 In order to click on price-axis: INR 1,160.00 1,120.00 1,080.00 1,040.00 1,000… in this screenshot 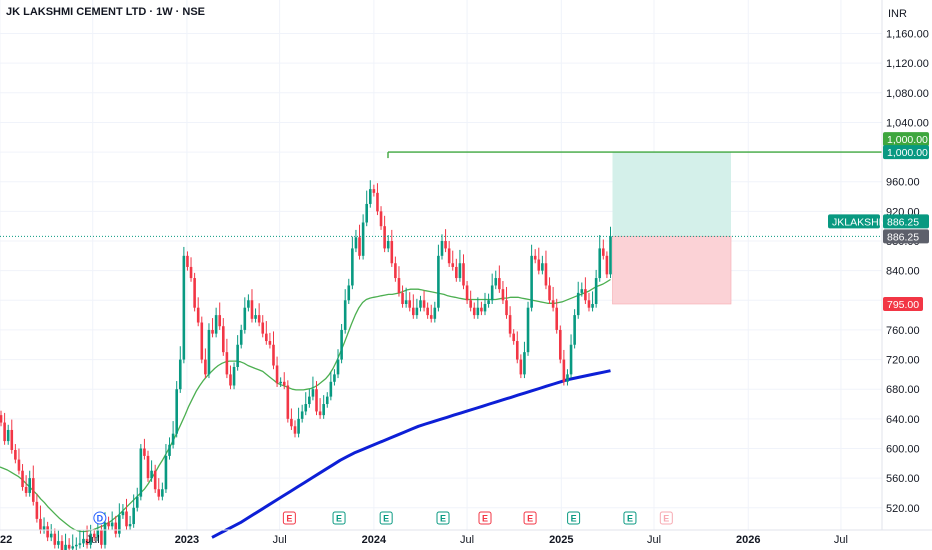, I will do `click(878, 265)`.